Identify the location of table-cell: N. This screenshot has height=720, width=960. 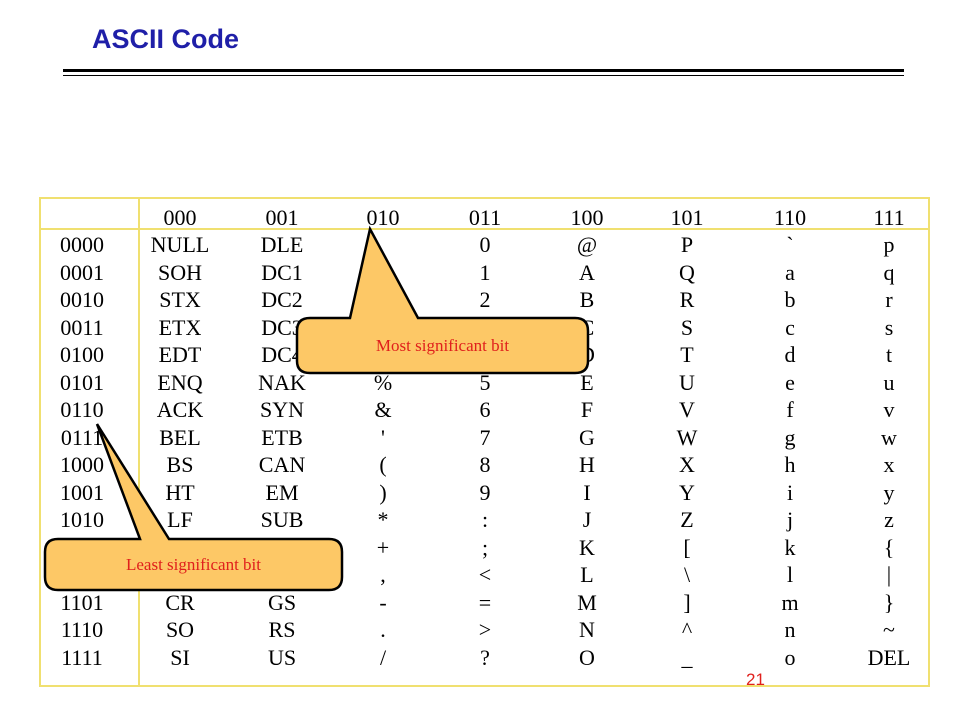
(587, 629).